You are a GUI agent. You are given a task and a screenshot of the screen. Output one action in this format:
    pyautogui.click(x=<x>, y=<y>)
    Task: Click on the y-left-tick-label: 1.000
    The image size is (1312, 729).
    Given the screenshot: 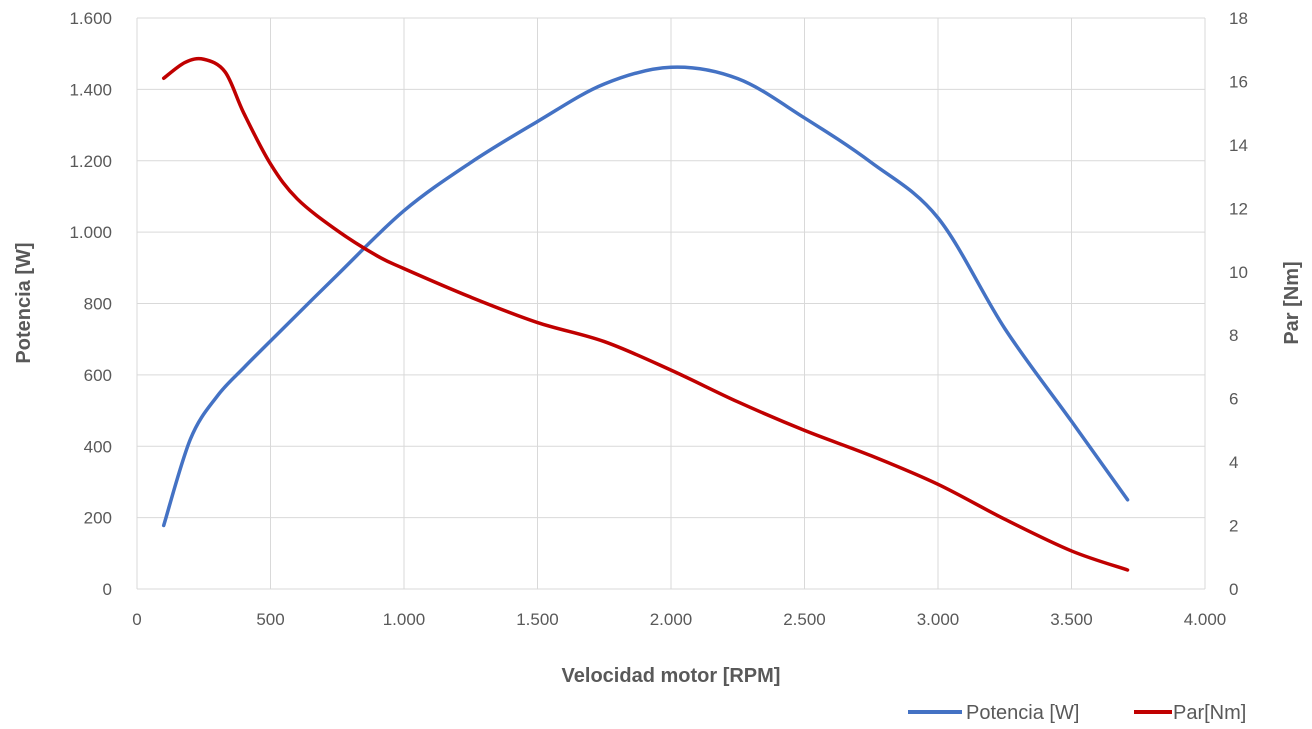 What is the action you would take?
    pyautogui.click(x=90, y=232)
    